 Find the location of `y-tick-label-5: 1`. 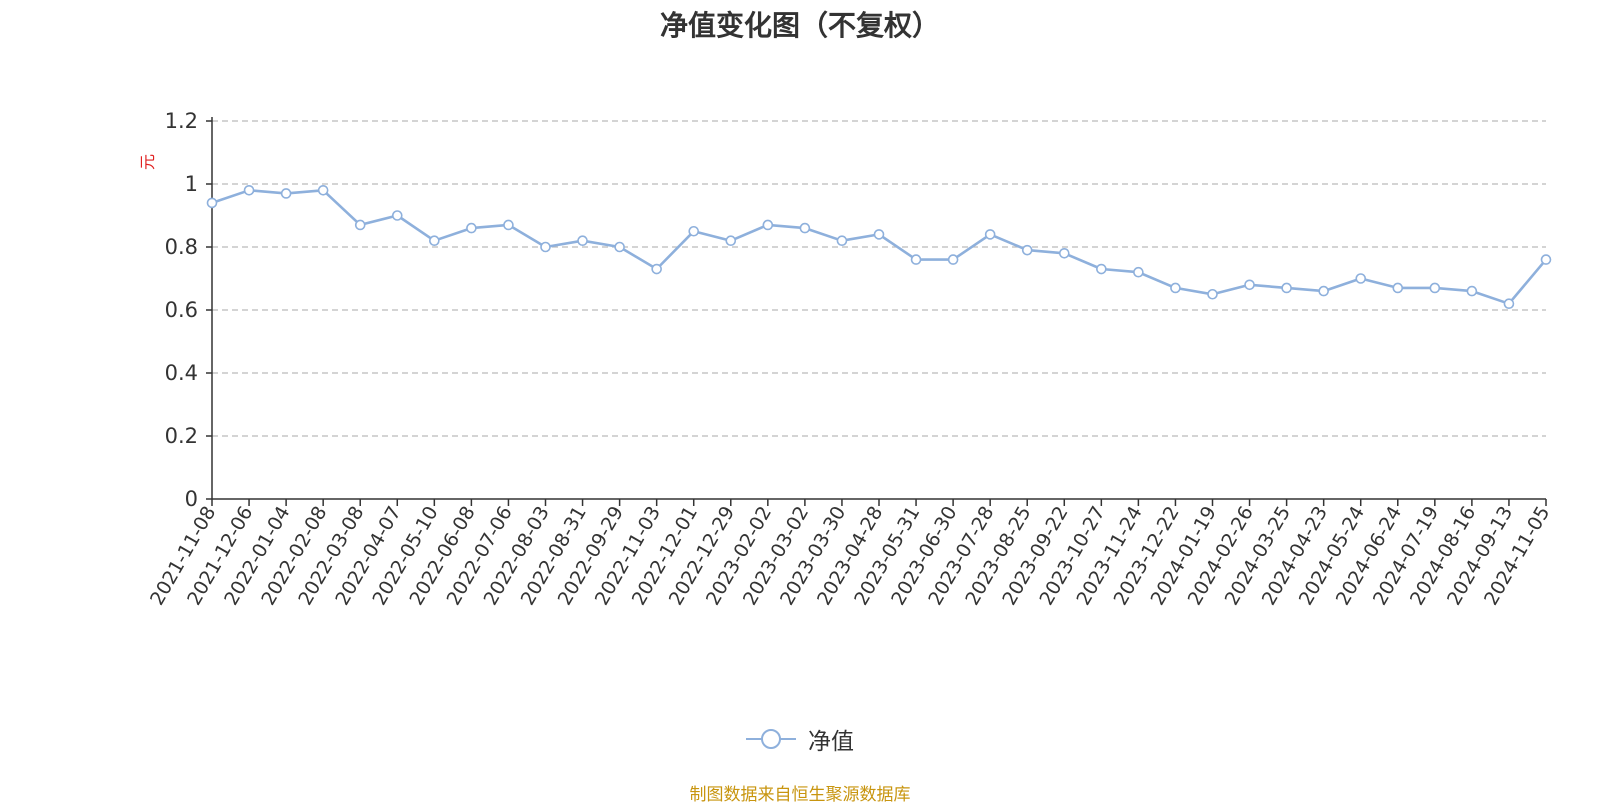

y-tick-label-5: 1 is located at coordinates (191, 184).